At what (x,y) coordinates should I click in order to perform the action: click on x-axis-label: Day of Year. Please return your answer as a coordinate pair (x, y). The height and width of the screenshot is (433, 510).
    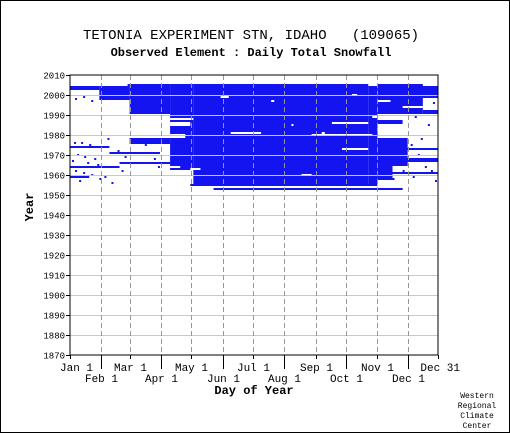
    Looking at the image, I should click on (253, 391).